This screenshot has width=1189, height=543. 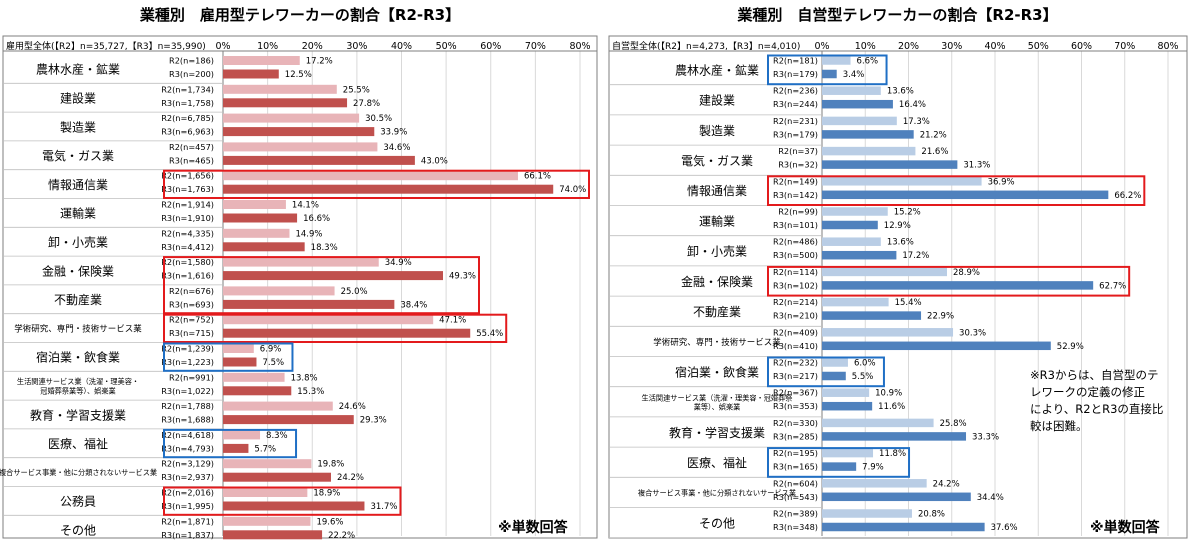 I want to click on r3-sample-label: R3(n=348), so click(x=795, y=527).